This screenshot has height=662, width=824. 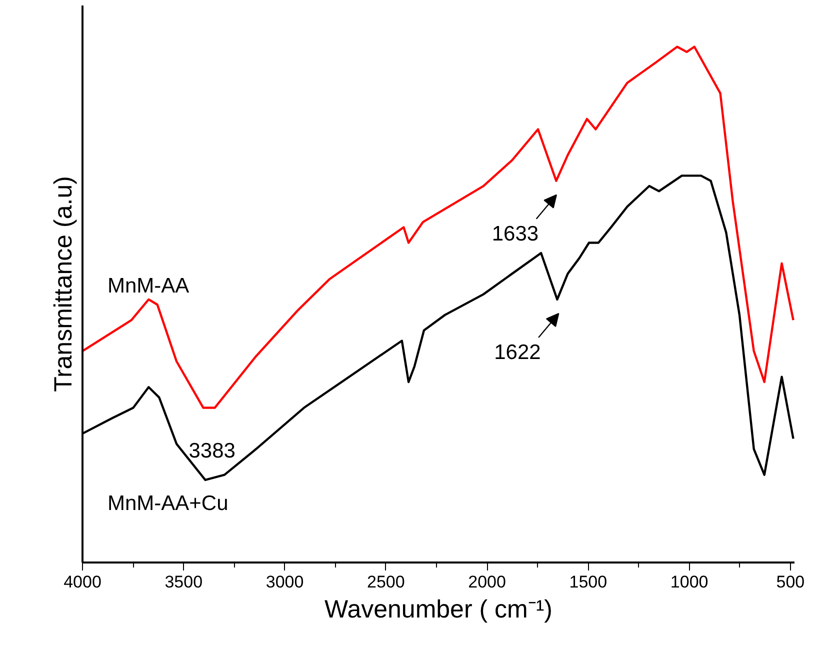 What do you see at coordinates (64, 284) in the screenshot?
I see `y-axis-title: Transmittance (a.u)` at bounding box center [64, 284].